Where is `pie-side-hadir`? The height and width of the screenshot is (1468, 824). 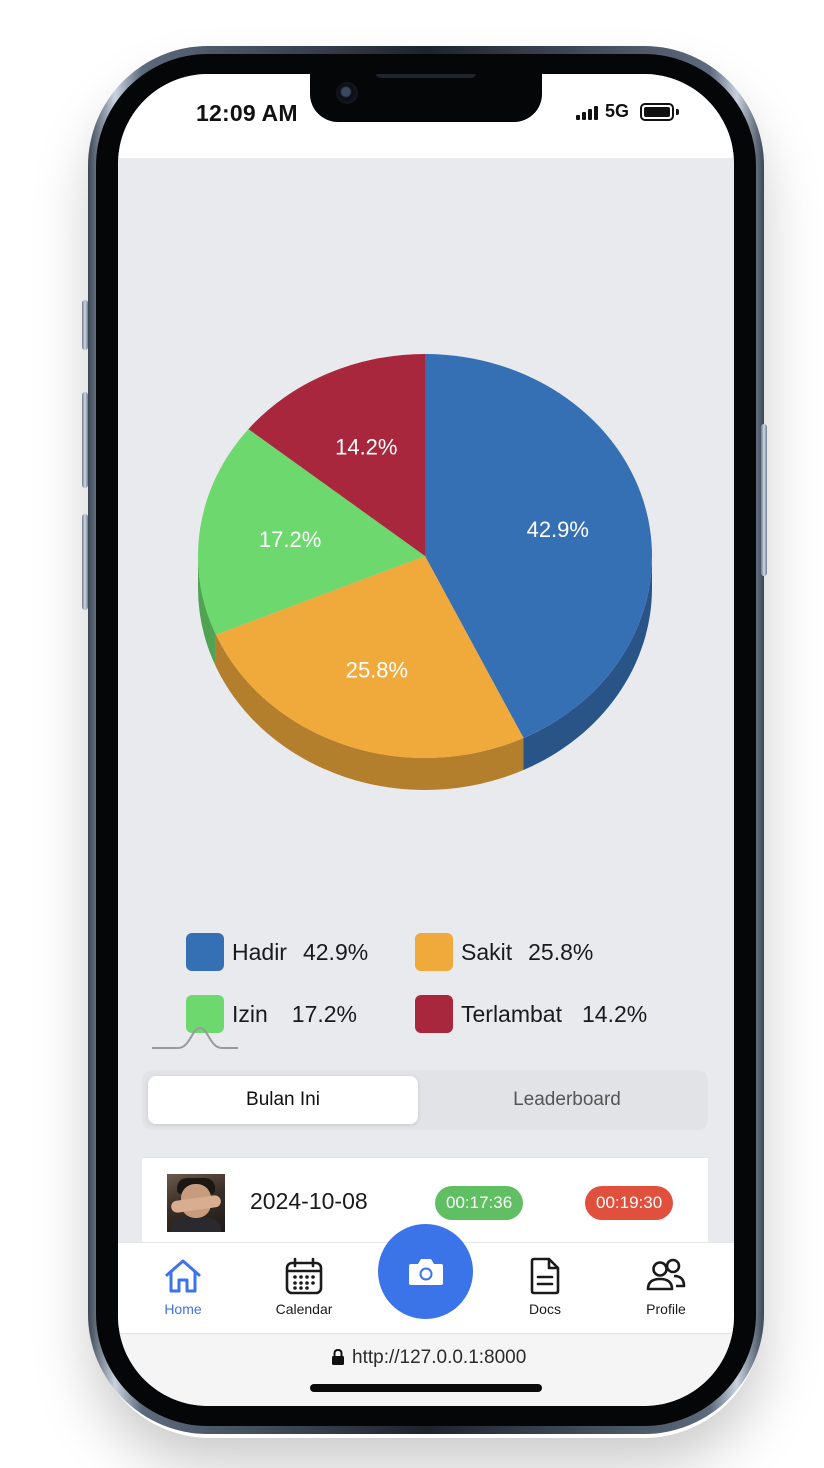 pie-side-hadir is located at coordinates (587, 663).